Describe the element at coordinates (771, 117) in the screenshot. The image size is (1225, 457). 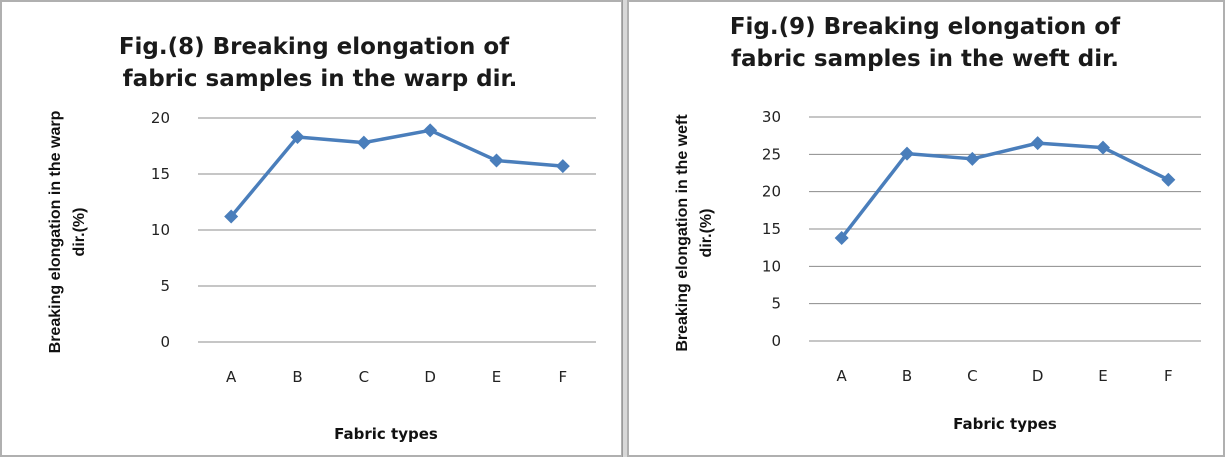
I see `y-tick-label: 30` at that location.